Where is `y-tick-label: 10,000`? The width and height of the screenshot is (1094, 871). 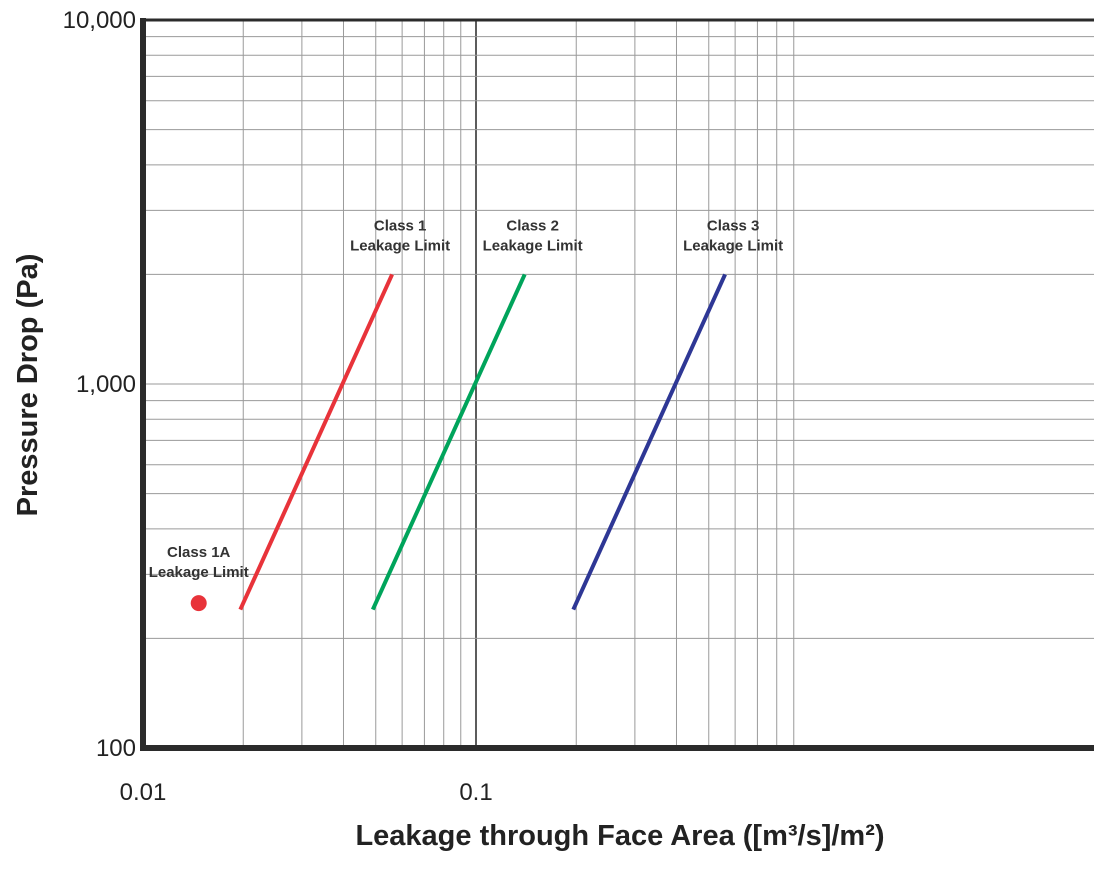
y-tick-label: 10,000 is located at coordinates (99, 20).